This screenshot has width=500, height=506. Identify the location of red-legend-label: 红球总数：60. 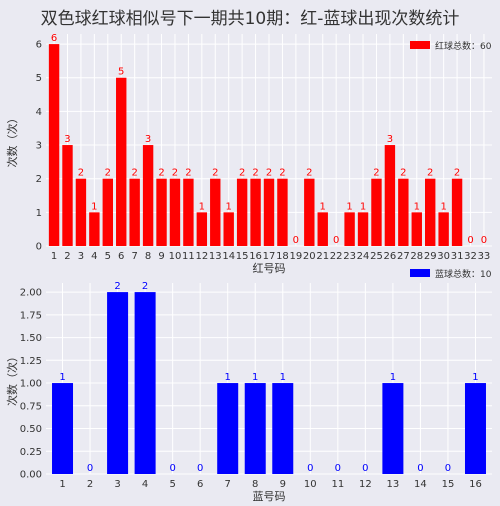
(463, 46).